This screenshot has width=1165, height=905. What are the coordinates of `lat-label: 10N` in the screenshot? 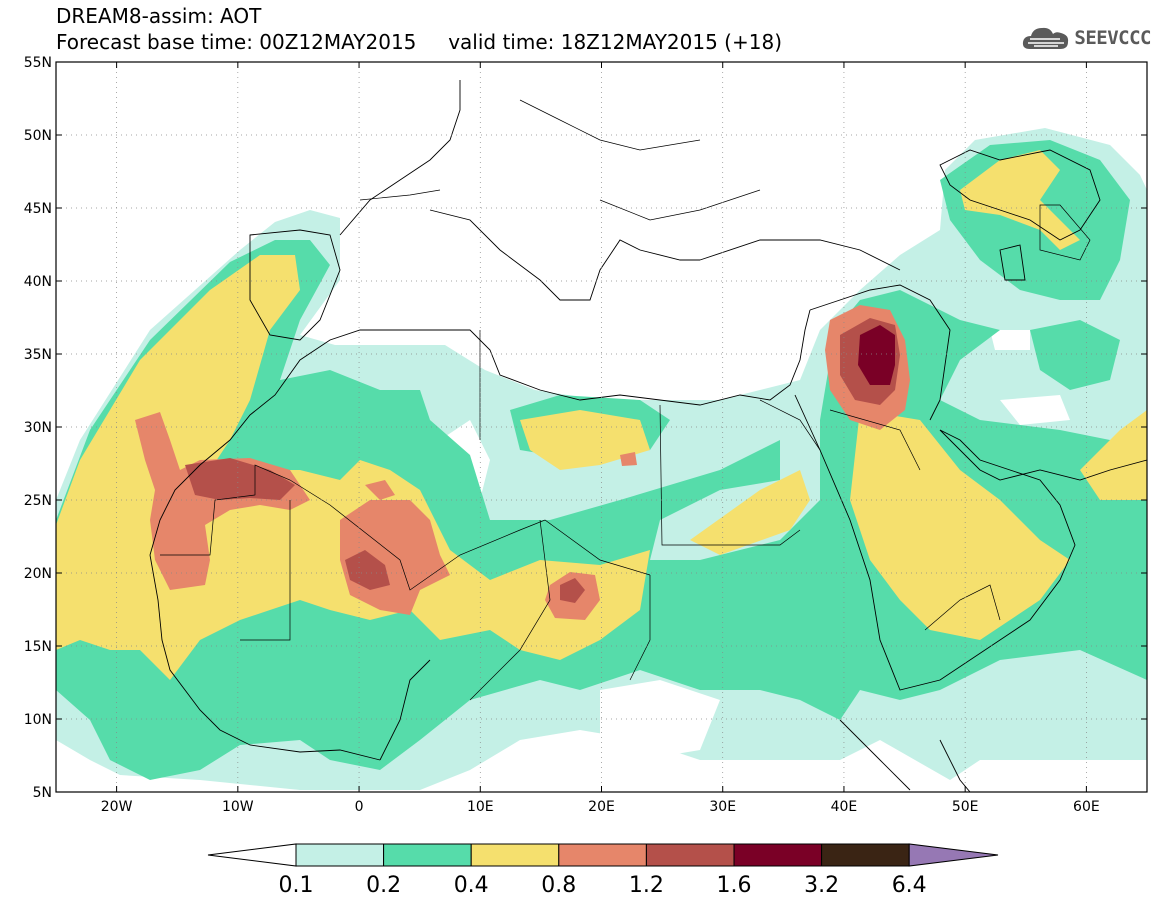 It's located at (38, 720).